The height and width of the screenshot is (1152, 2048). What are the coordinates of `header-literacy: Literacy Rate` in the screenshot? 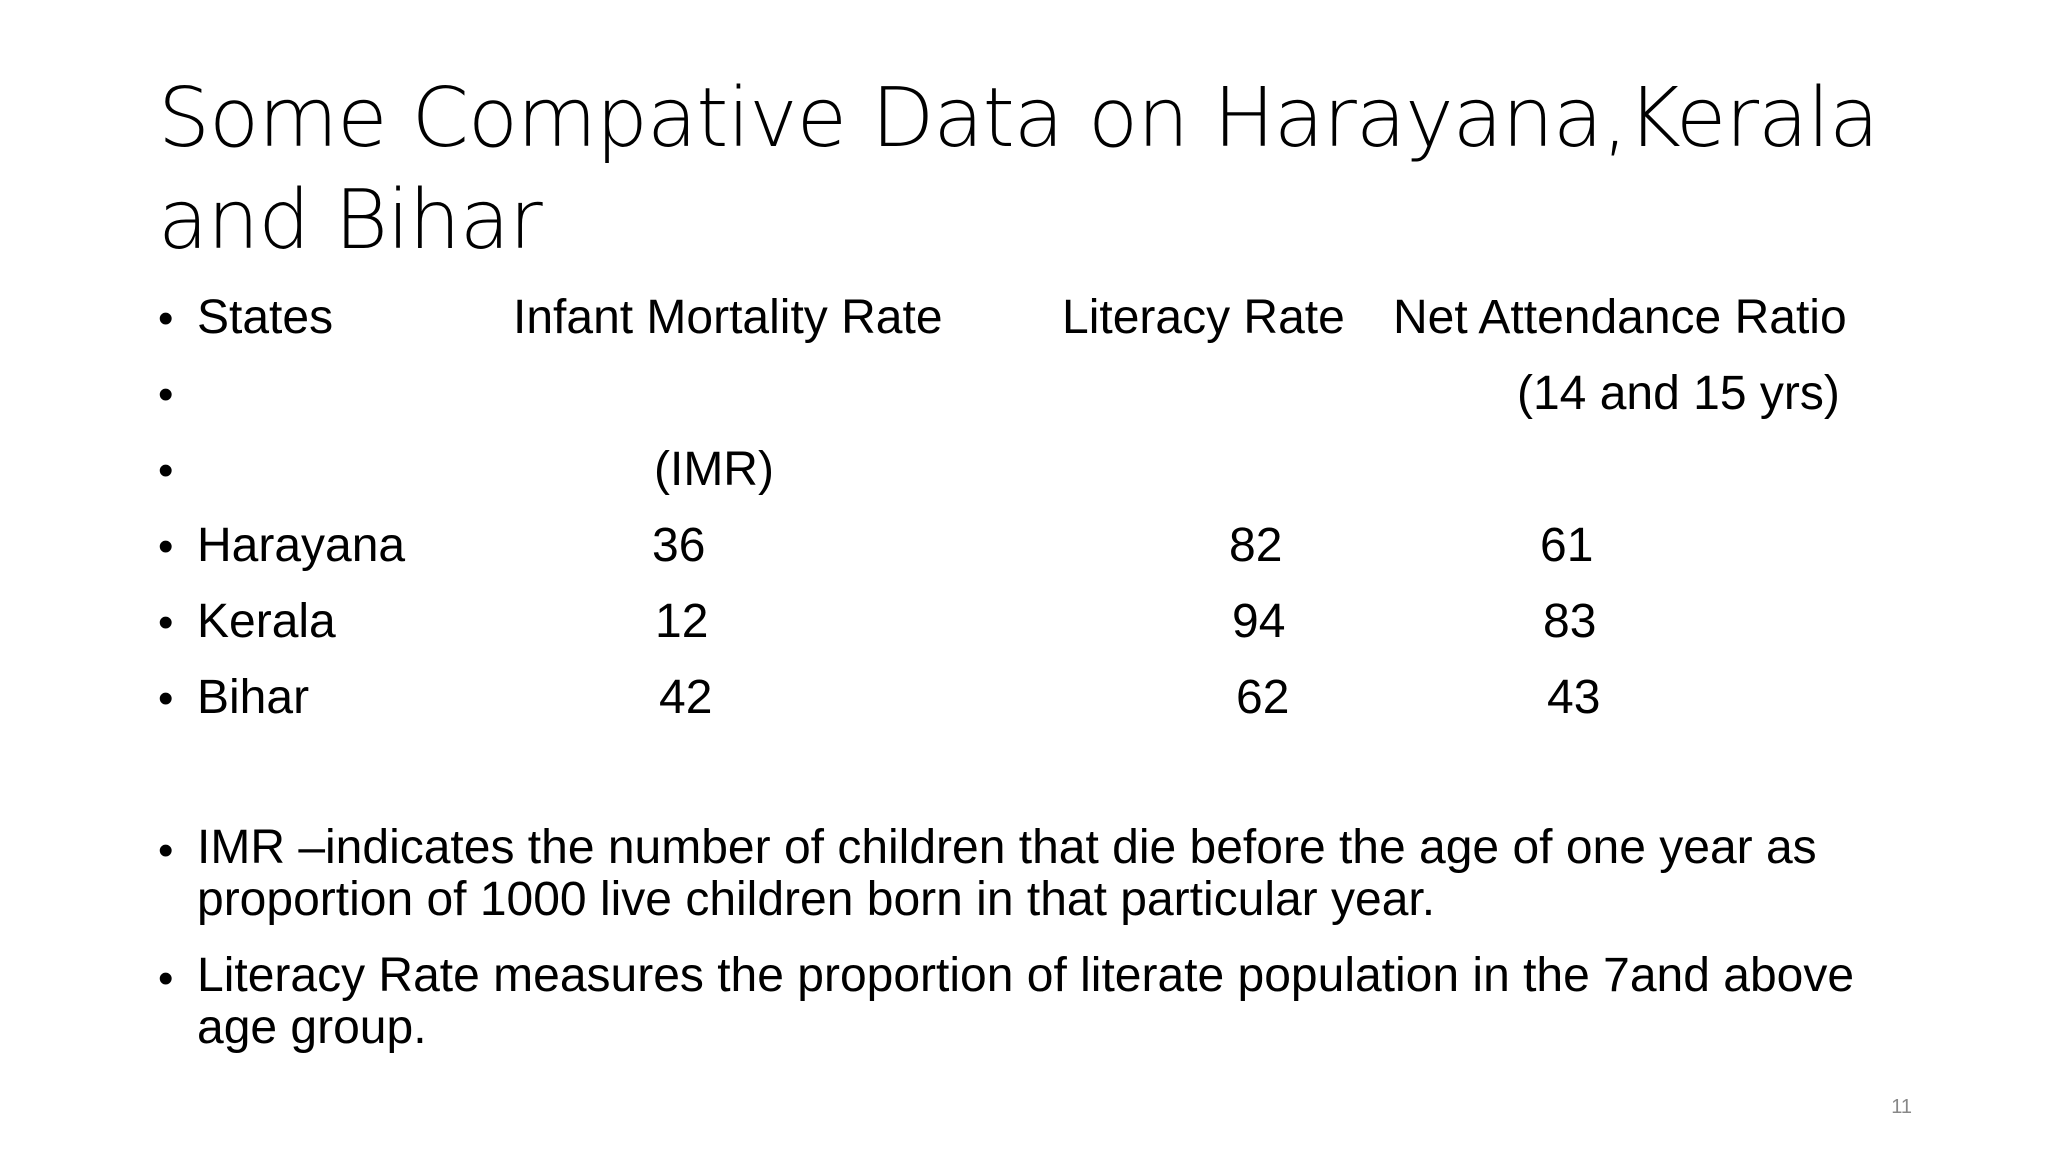 It's located at (1203, 317).